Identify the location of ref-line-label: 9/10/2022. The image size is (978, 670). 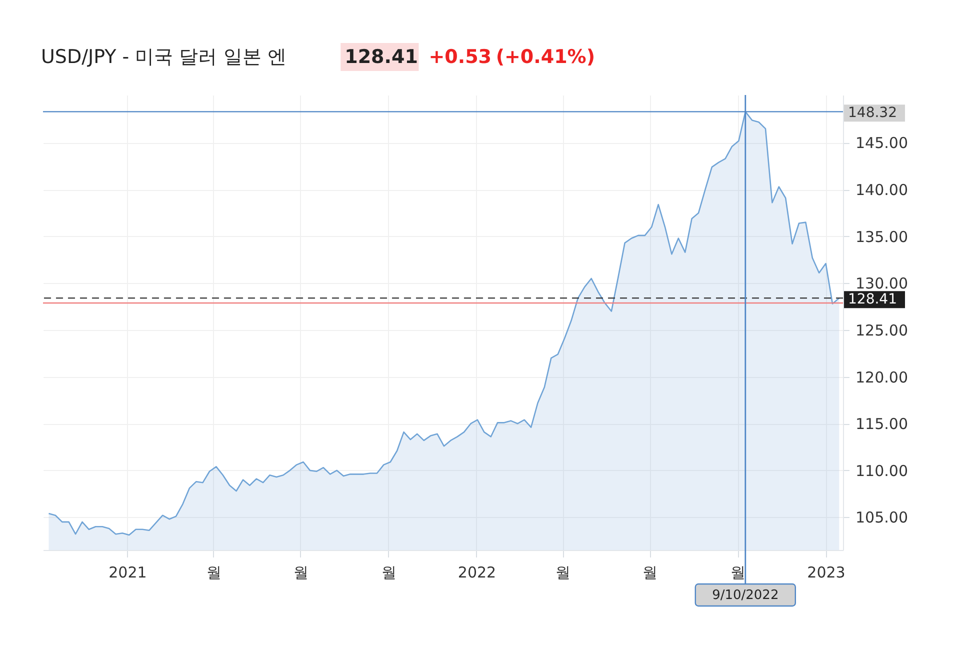
(745, 595).